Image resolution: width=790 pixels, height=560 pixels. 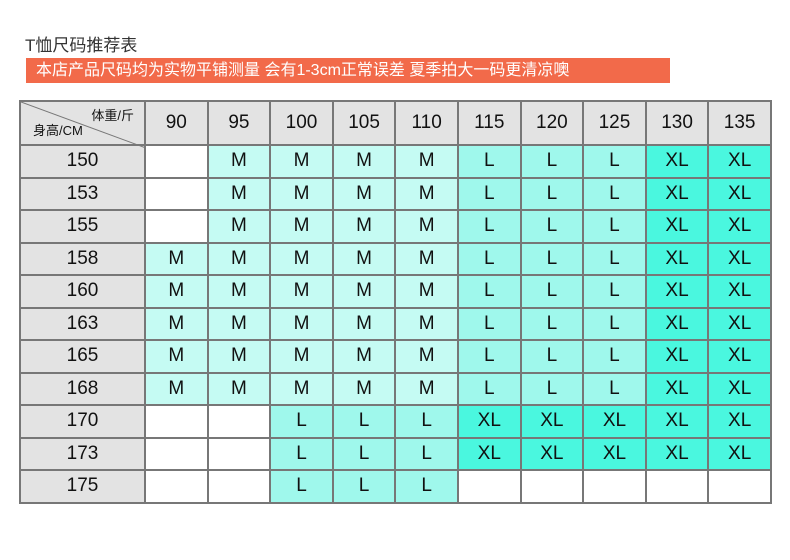 I want to click on height-header: 153, so click(x=82, y=193).